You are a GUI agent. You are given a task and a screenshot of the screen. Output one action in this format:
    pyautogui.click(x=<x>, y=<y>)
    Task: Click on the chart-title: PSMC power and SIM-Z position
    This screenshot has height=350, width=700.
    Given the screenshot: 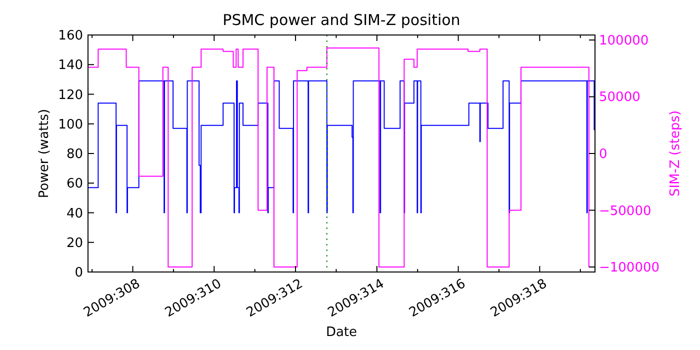 What is the action you would take?
    pyautogui.click(x=341, y=20)
    